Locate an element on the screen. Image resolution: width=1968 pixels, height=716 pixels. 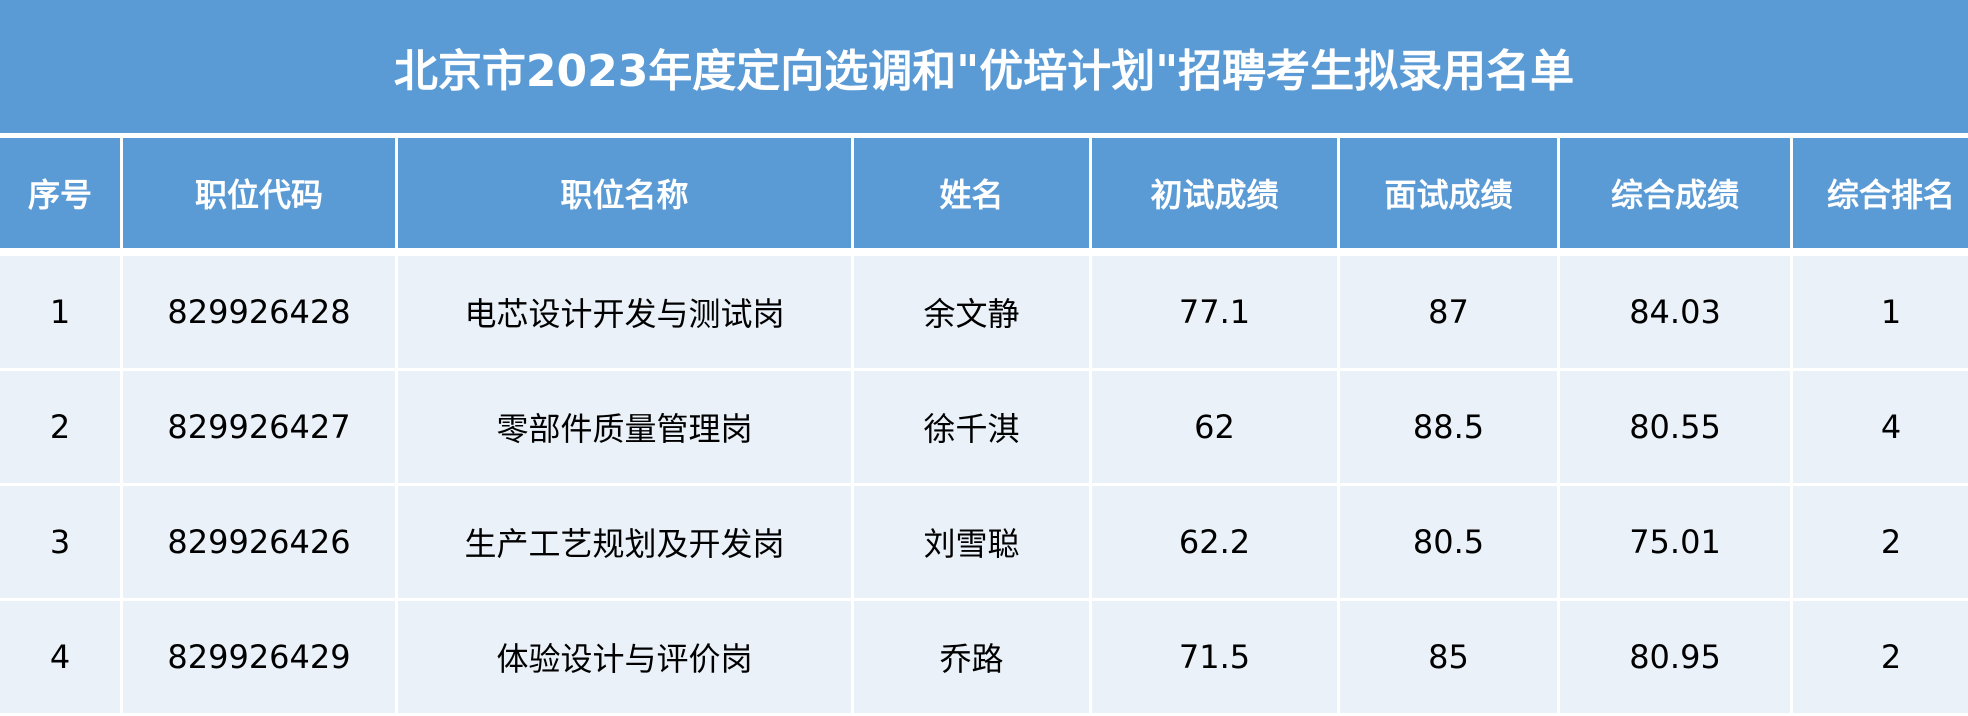
header-interview-score: 面试成绩 is located at coordinates (1448, 193).